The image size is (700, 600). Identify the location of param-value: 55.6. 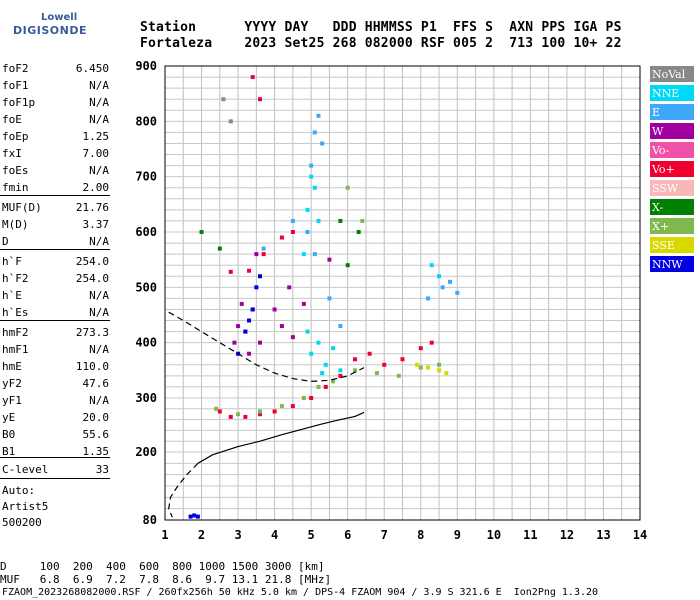
(96, 434).